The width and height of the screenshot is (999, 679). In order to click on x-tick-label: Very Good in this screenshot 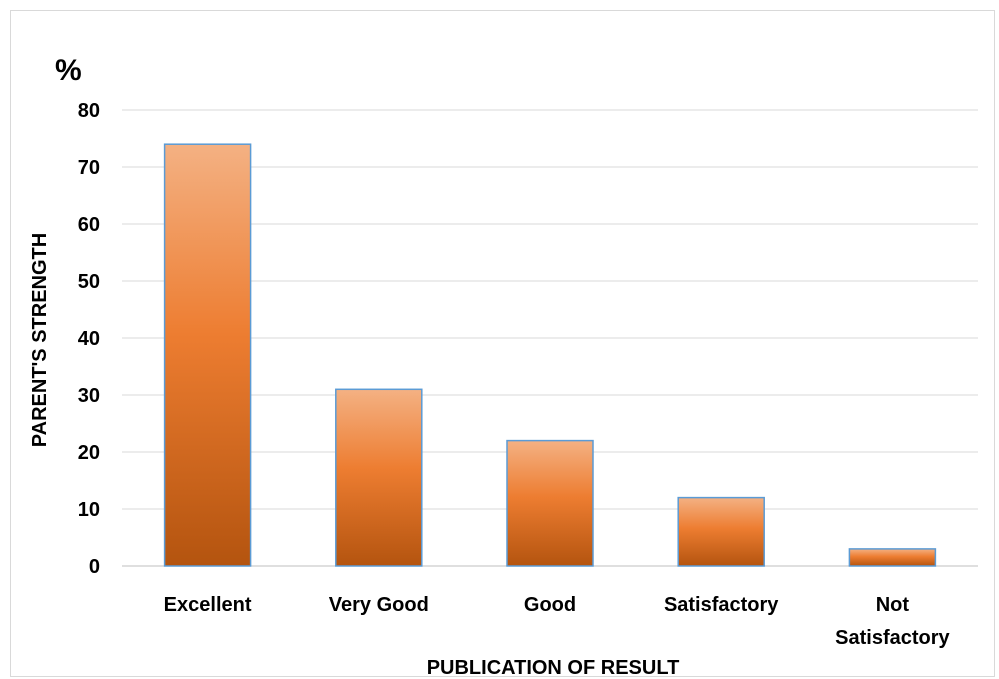, I will do `click(379, 605)`.